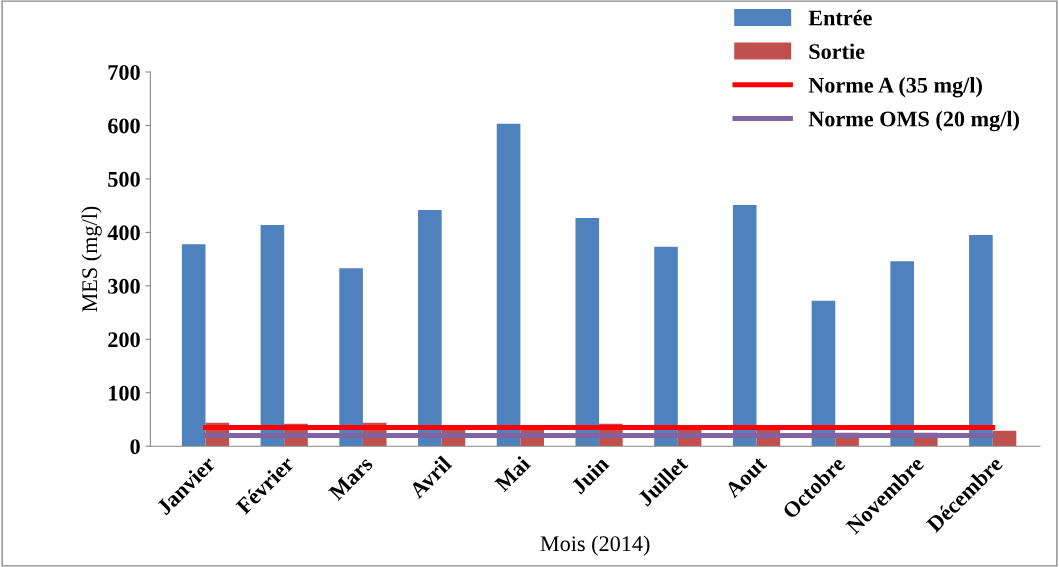 This screenshot has width=1059, height=567. I want to click on legend-label: Norme OMS (20 mg/l), so click(913, 121).